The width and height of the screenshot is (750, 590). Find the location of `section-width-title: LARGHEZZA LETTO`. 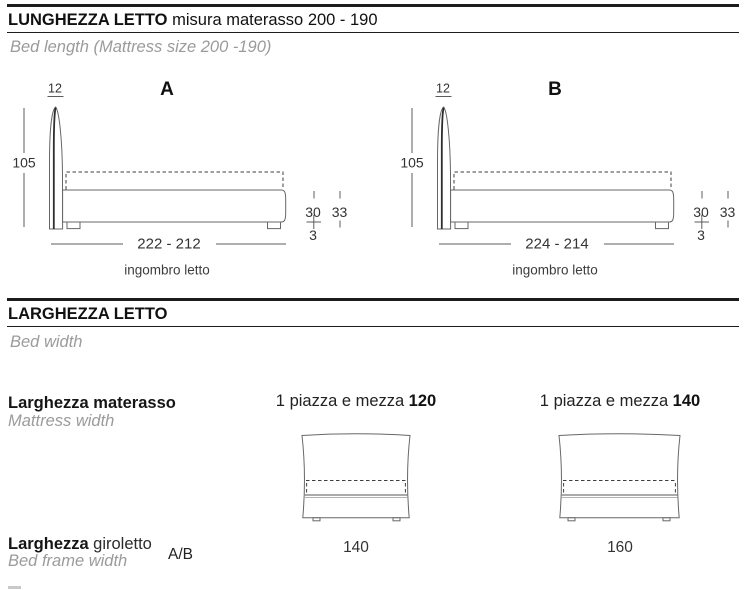

section-width-title: LARGHEZZA LETTO is located at coordinates (88, 314).